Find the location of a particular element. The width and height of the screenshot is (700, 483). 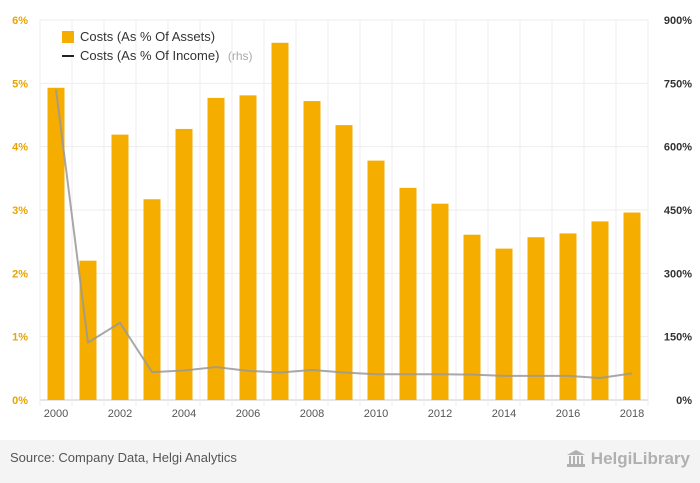

y-left-tick-label: 3% is located at coordinates (20, 211).